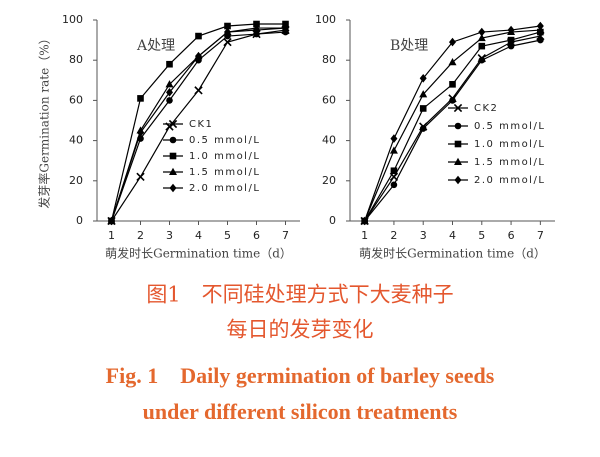  What do you see at coordinates (201, 124) in the screenshot?
I see `legend-label: CK1` at bounding box center [201, 124].